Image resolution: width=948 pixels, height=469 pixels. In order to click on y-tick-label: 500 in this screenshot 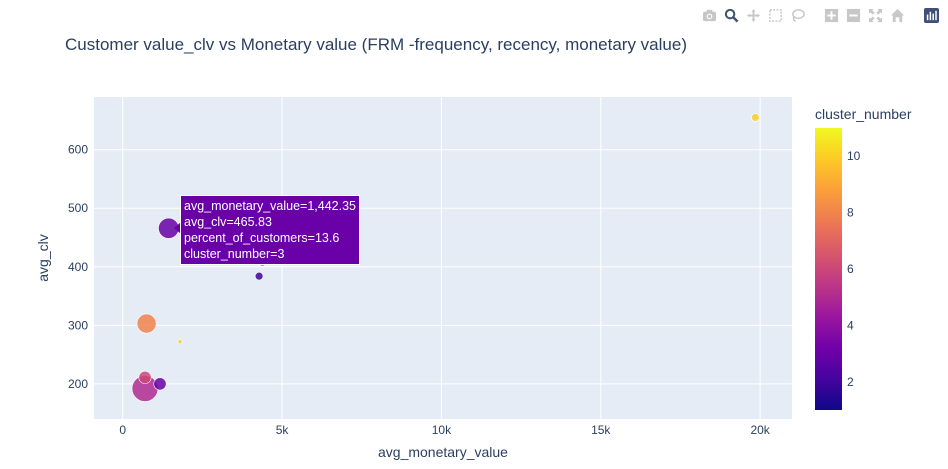, I will do `click(78, 208)`.